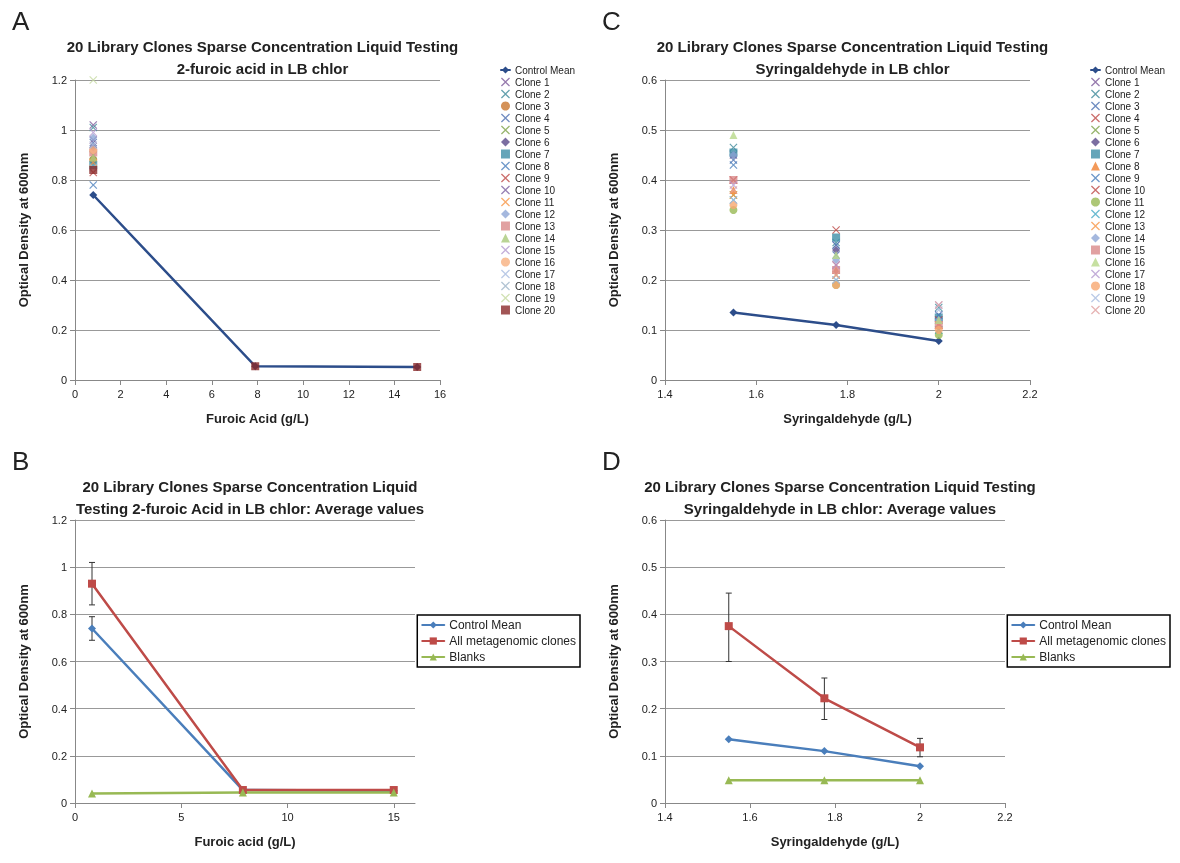  I want to click on legend-label: Clone 8, so click(532, 166).